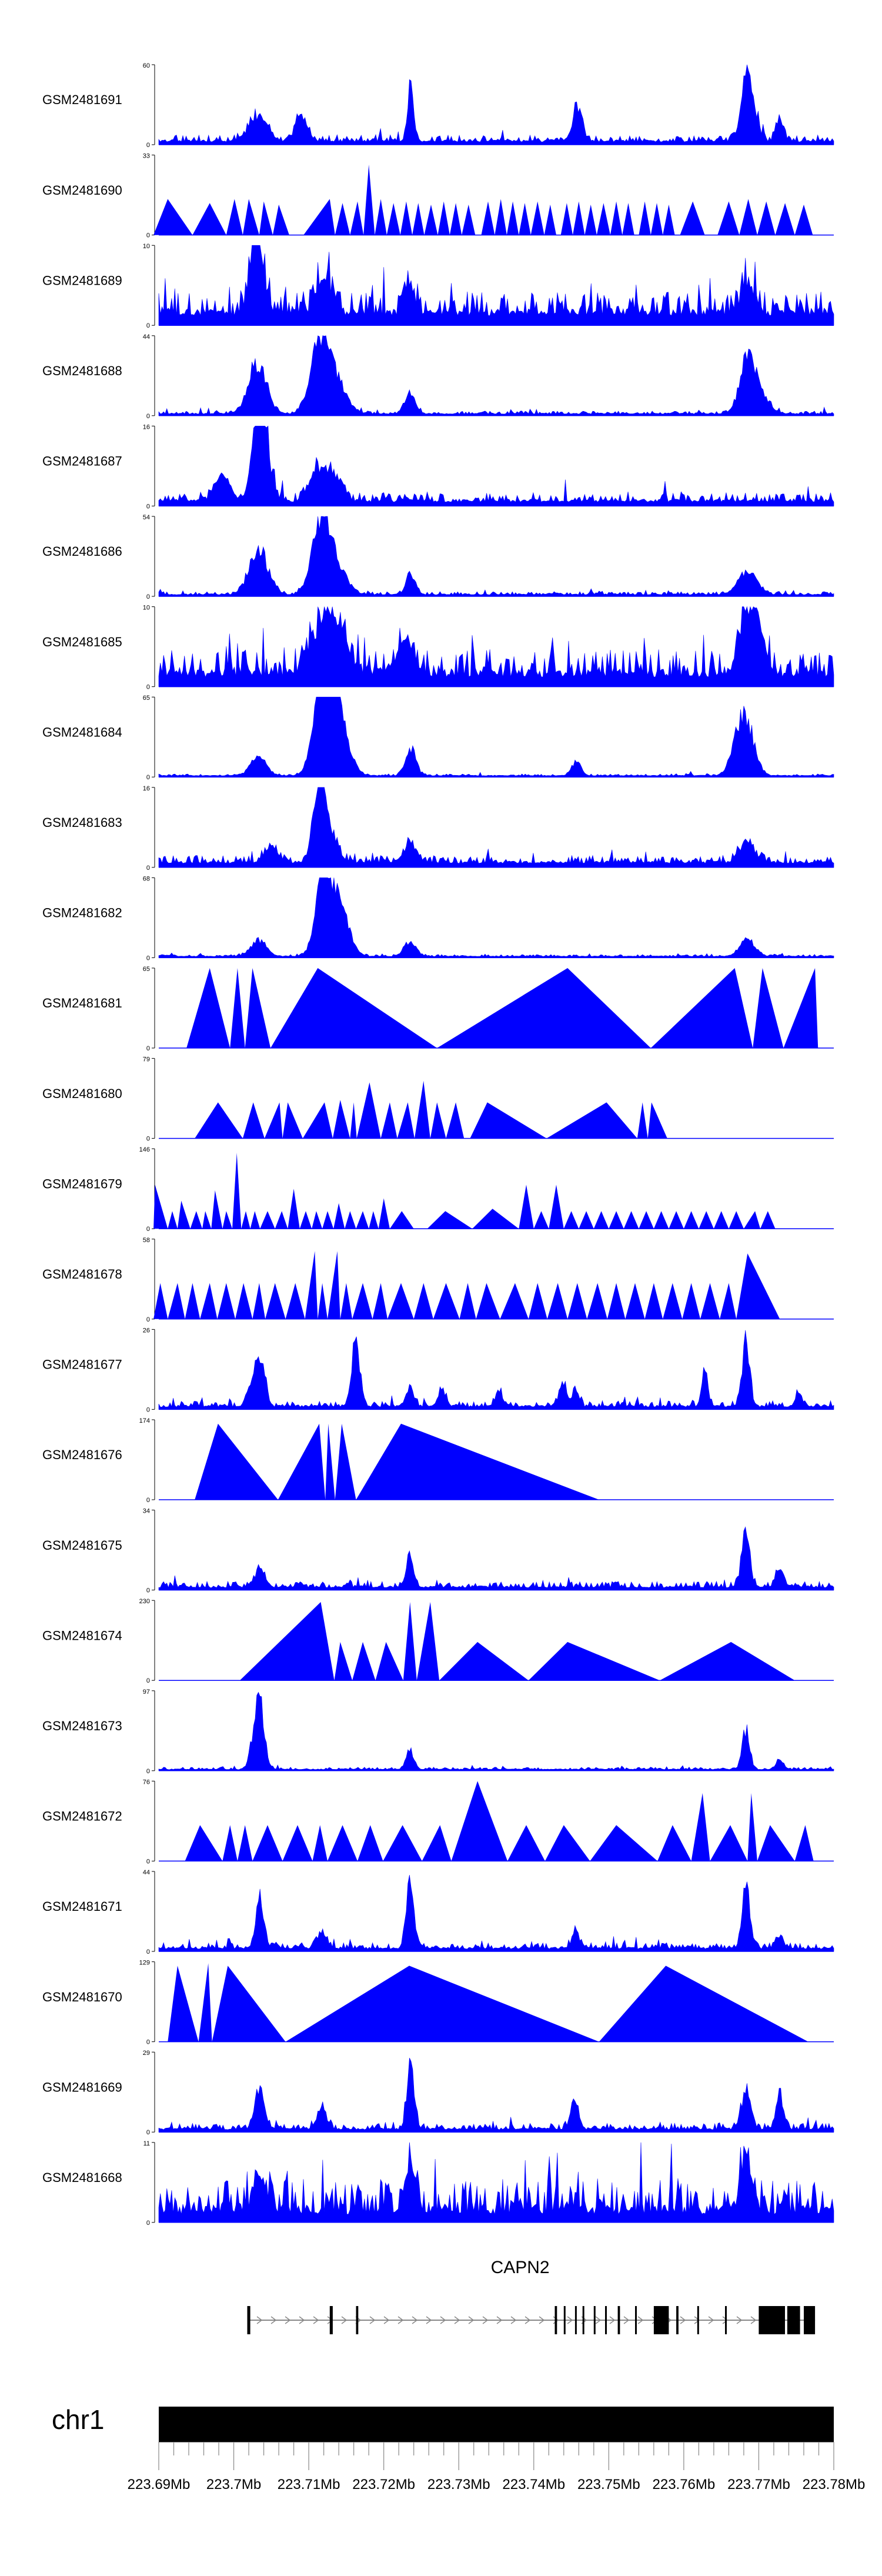 The width and height of the screenshot is (882, 2576). What do you see at coordinates (146, 156) in the screenshot?
I see `y-tick-label-max: 33` at bounding box center [146, 156].